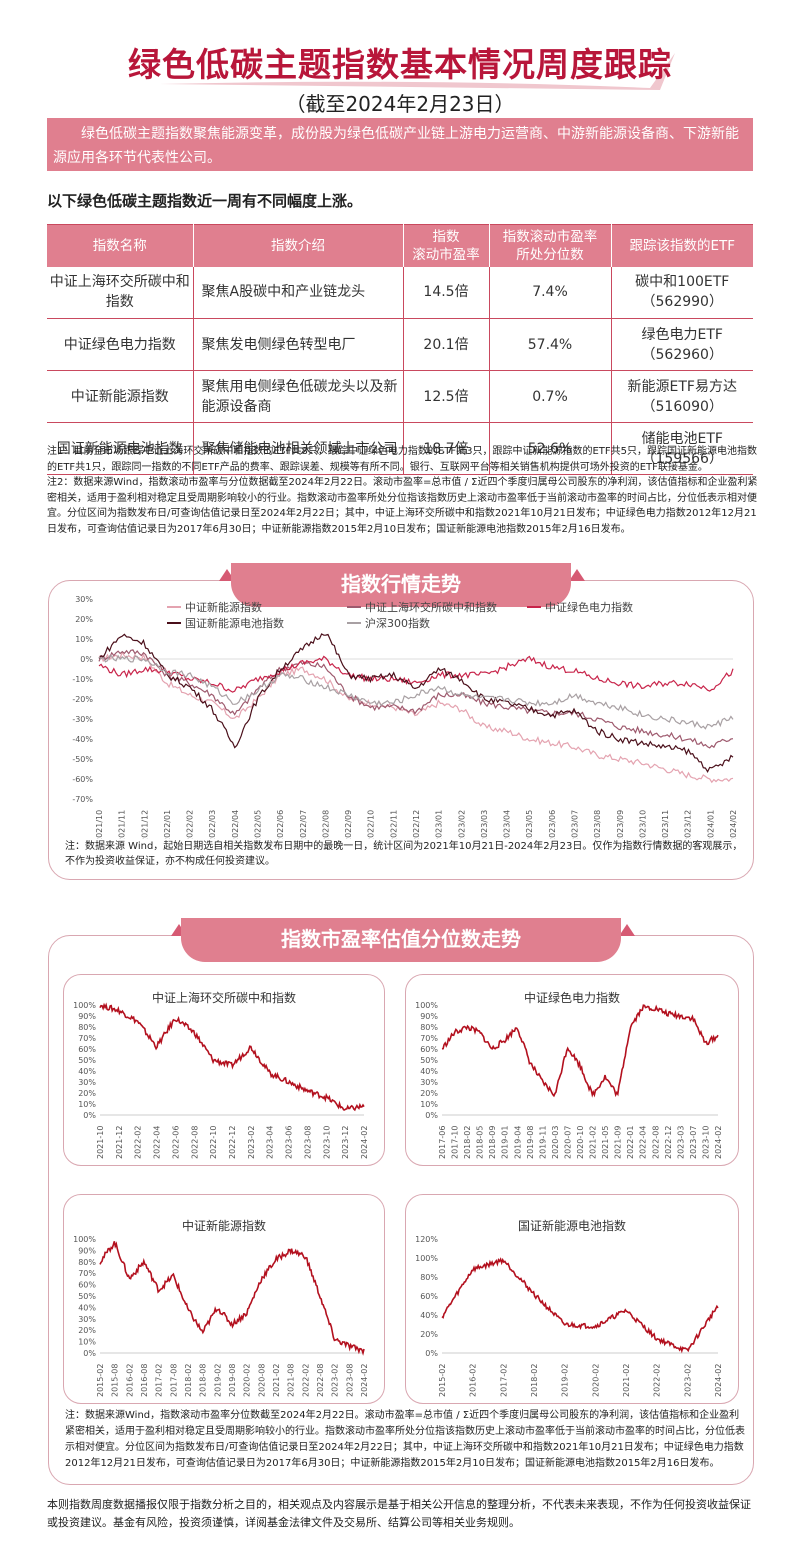 The height and width of the screenshot is (1555, 800). Describe the element at coordinates (733, 824) in the screenshot. I see `x-tick-label: 2024/02` at that location.